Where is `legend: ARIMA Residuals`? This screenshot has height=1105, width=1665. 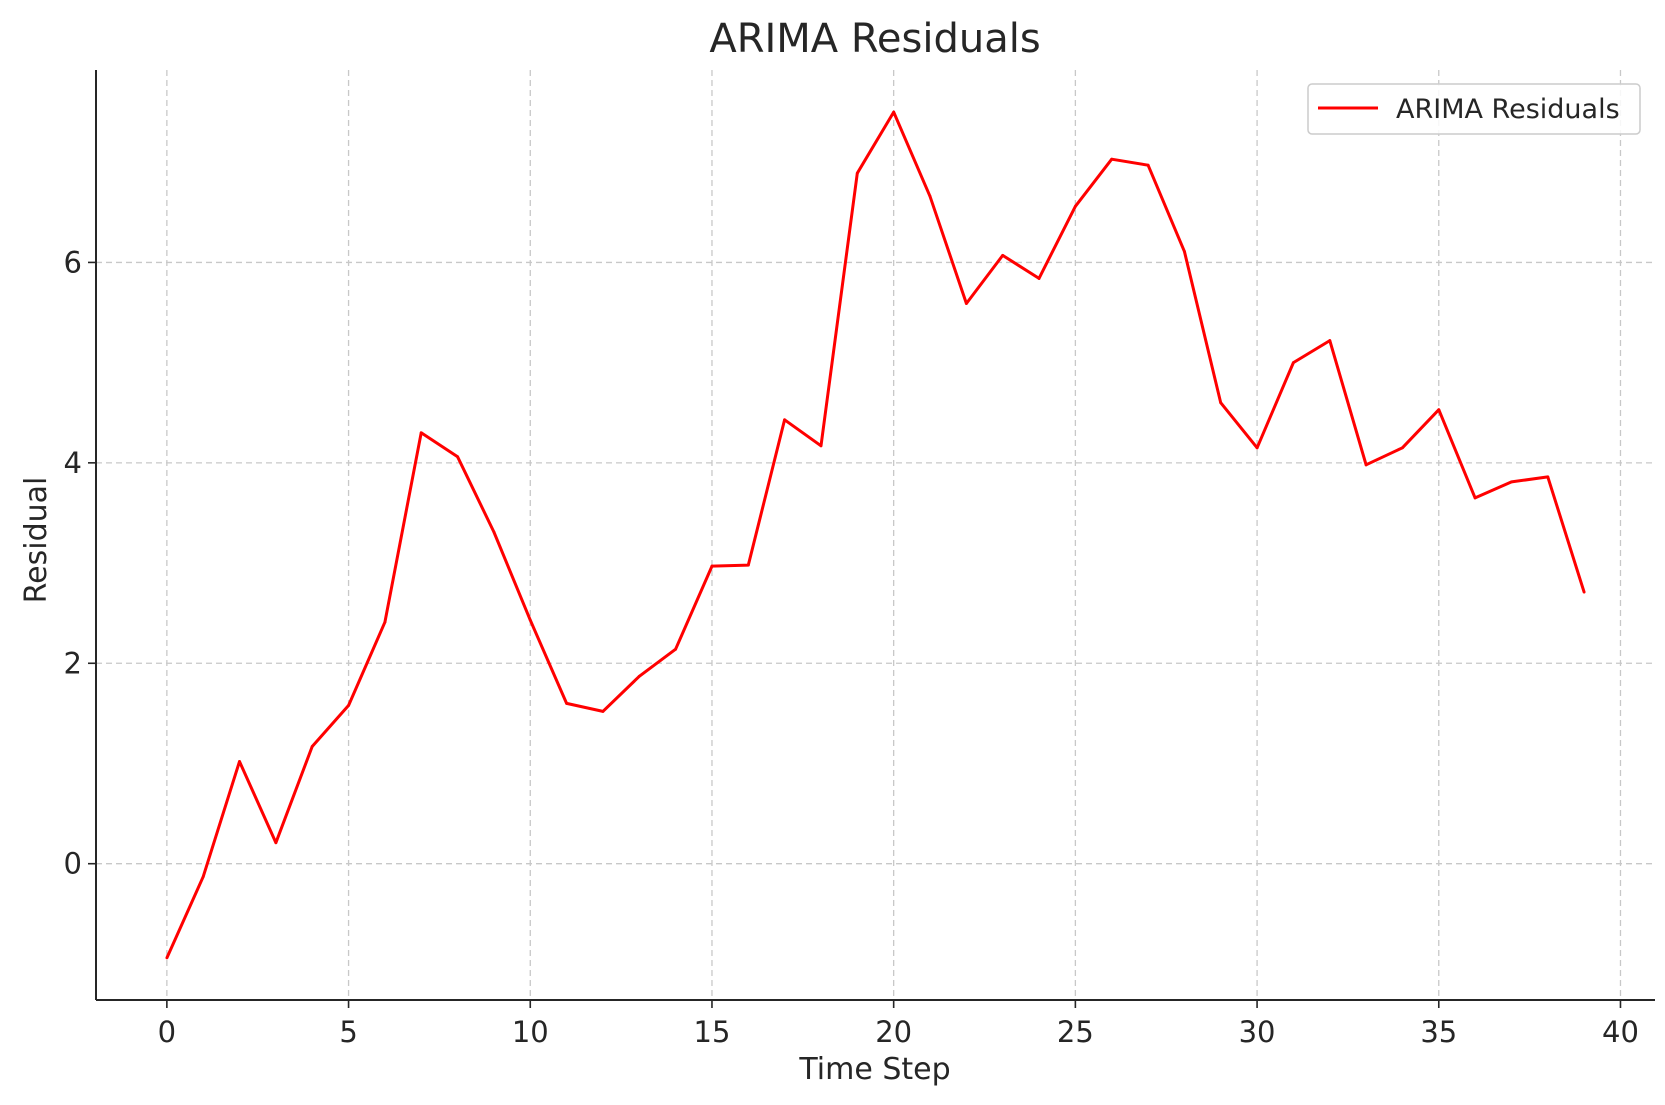
legend: ARIMA Residuals is located at coordinates (1474, 109).